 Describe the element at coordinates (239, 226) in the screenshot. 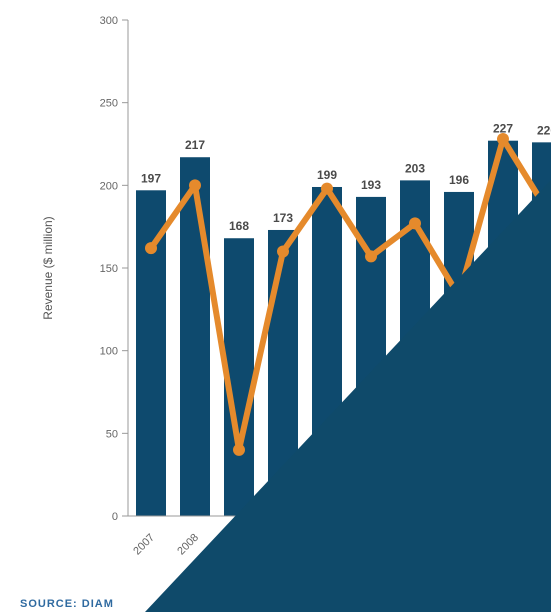

I see `bar-data-label: 168` at that location.